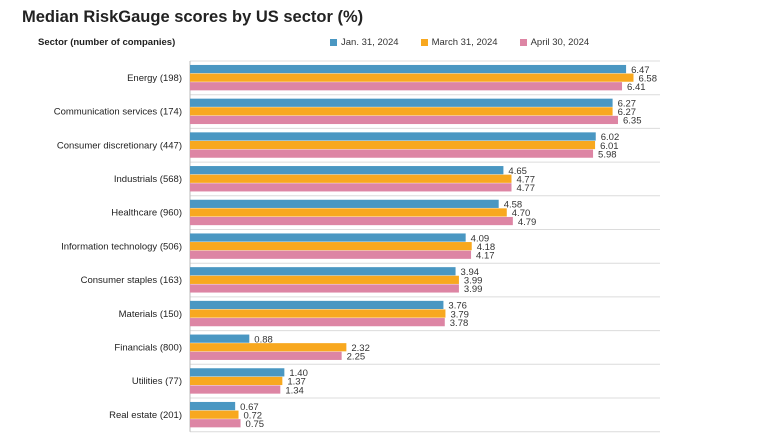 The image size is (780, 440). Describe the element at coordinates (527, 222) in the screenshot. I see `data-label: 4.79` at that location.